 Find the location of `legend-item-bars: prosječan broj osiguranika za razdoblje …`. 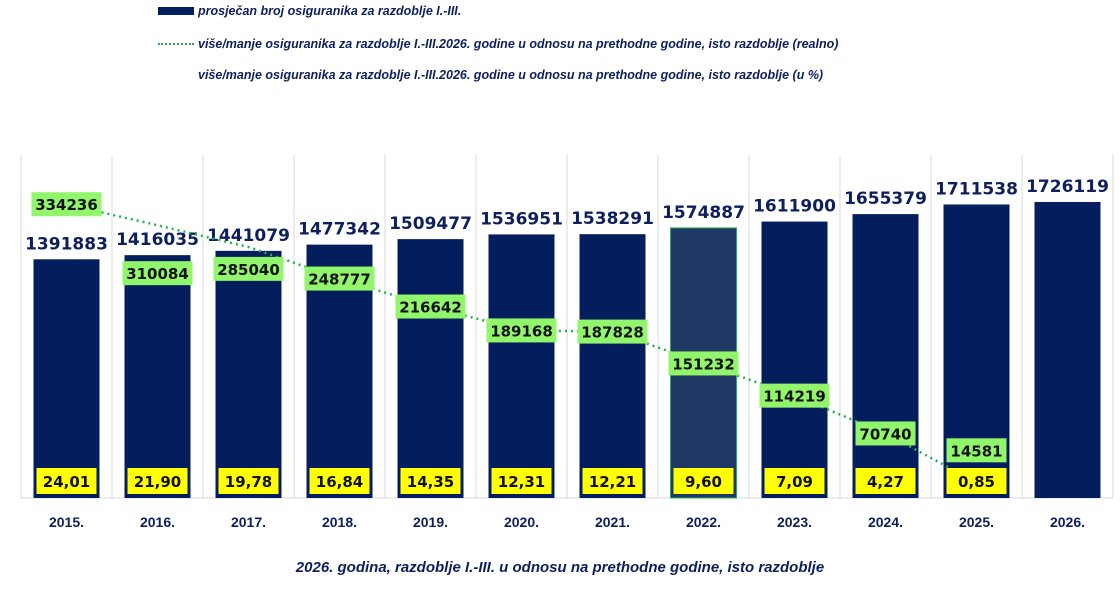

legend-item-bars: prosječan broj osiguranika za razdoblje … is located at coordinates (309, 11).